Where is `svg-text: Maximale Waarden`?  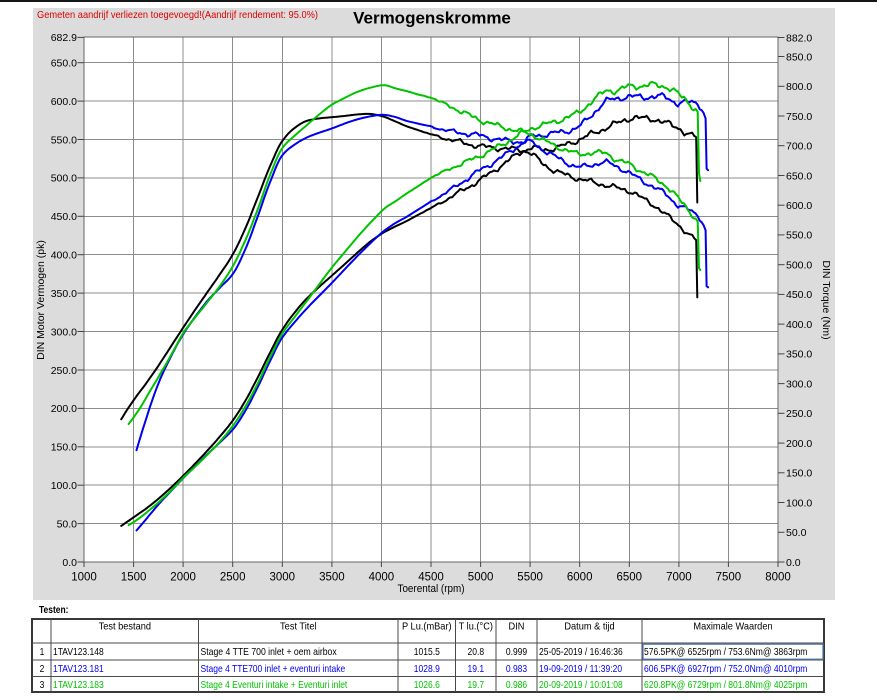 svg-text: Maximale Waarden is located at coordinates (732, 627).